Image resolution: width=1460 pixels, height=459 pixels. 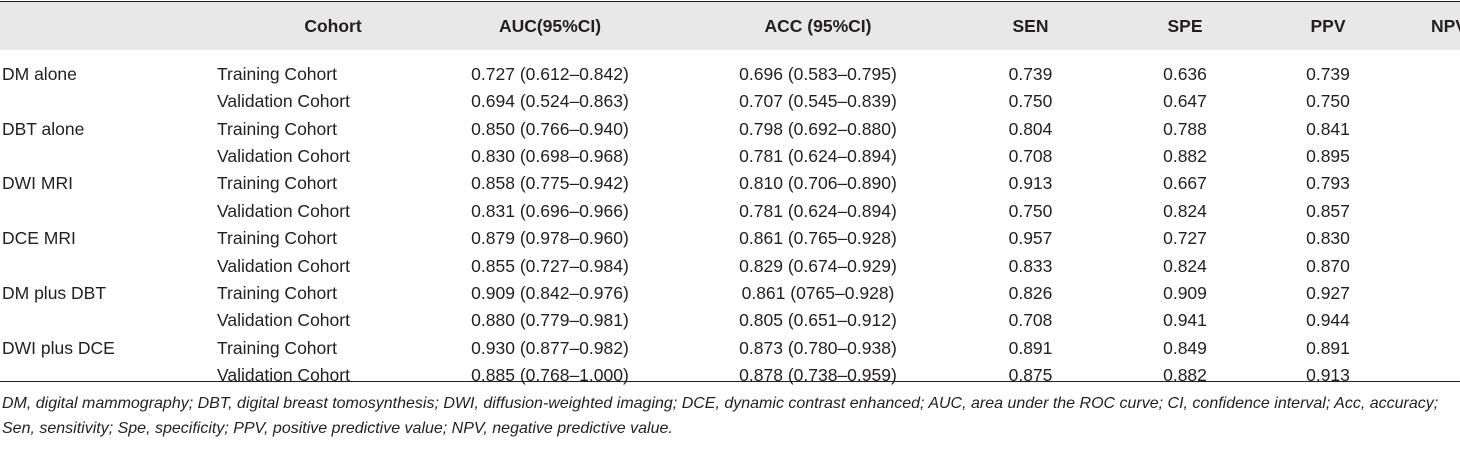 I want to click on header-cell-model, so click(x=103, y=26).